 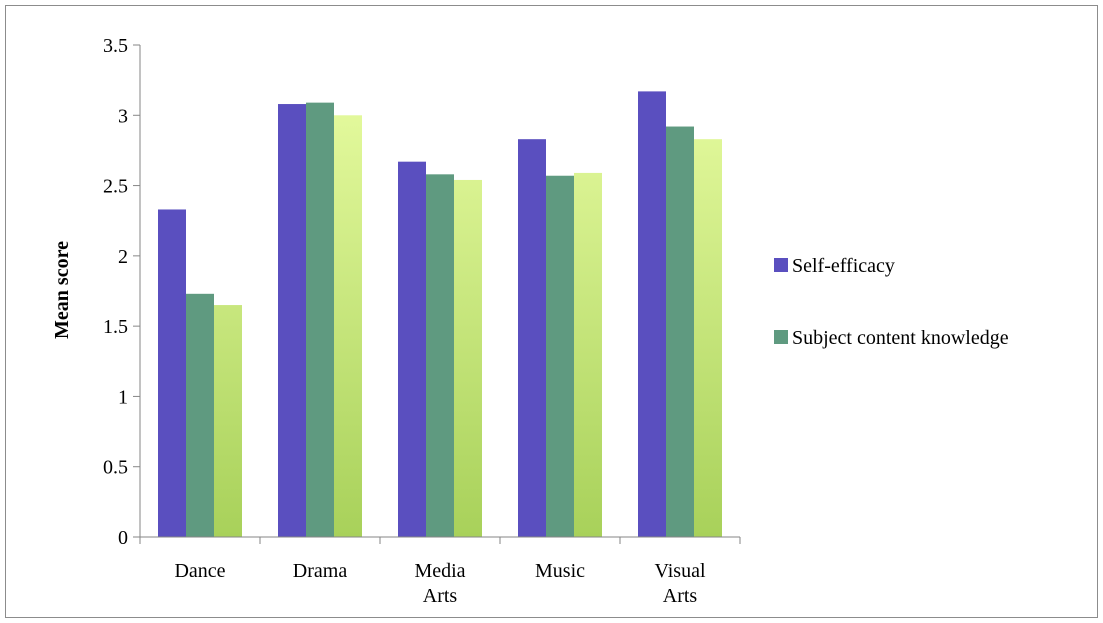 I want to click on x-axis: Dance Drama Media Arts Music Visual Arts, so click(x=440, y=571).